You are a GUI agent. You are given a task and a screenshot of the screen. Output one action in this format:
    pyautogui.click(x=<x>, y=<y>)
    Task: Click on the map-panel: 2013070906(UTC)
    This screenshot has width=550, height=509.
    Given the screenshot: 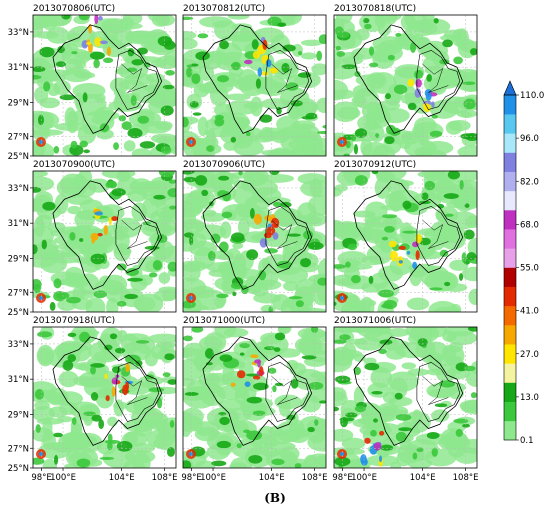 What is the action you would take?
    pyautogui.click(x=254, y=236)
    